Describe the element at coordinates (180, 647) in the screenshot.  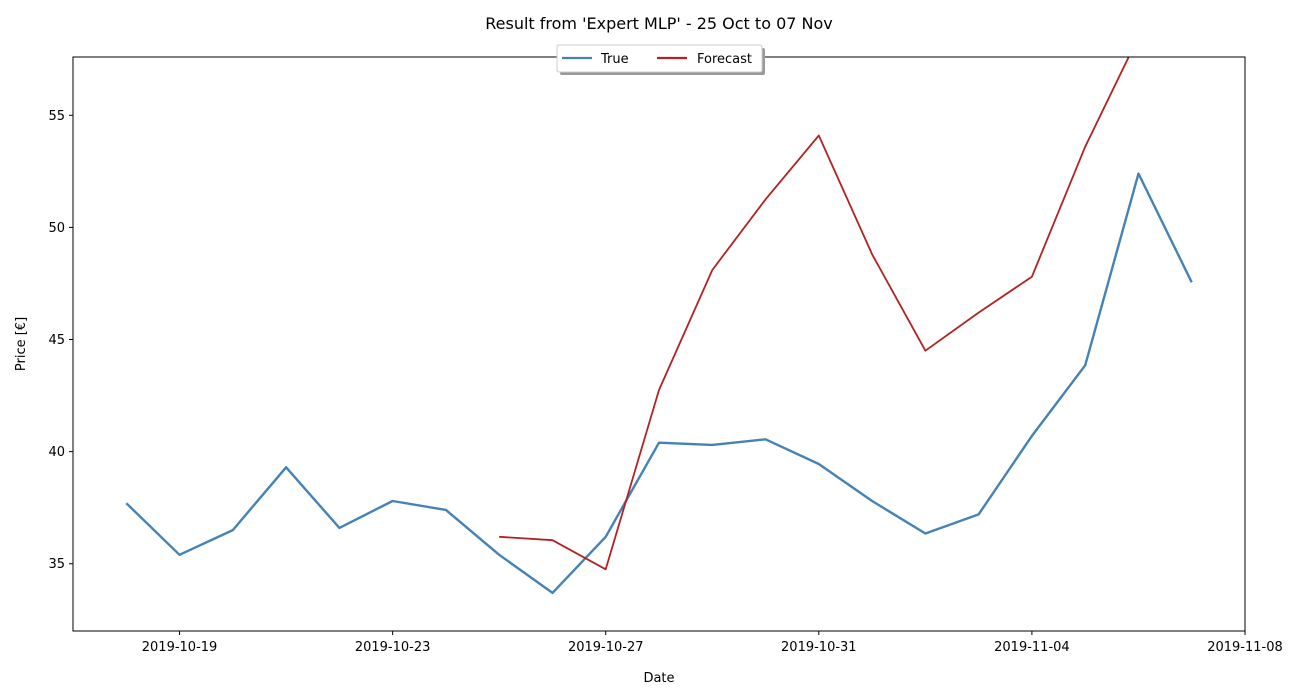
I see `x-tick-label: 2019-10-19` at that location.